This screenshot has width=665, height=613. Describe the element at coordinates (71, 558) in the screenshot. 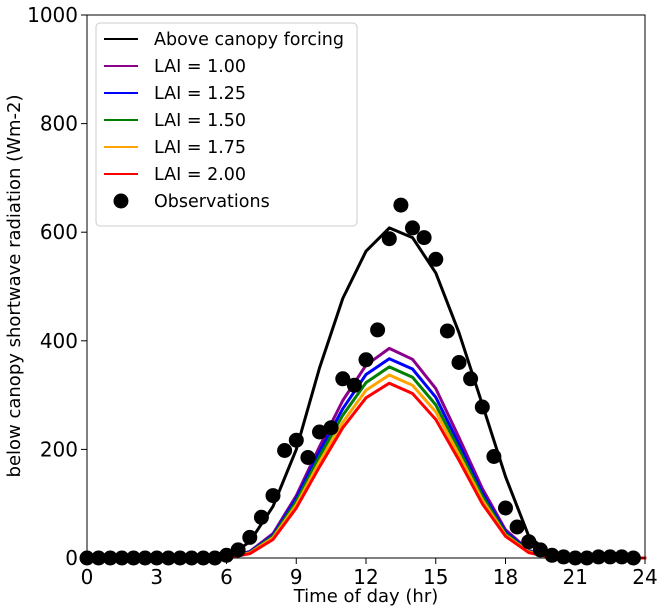

I see `y-tick-label: 0` at that location.